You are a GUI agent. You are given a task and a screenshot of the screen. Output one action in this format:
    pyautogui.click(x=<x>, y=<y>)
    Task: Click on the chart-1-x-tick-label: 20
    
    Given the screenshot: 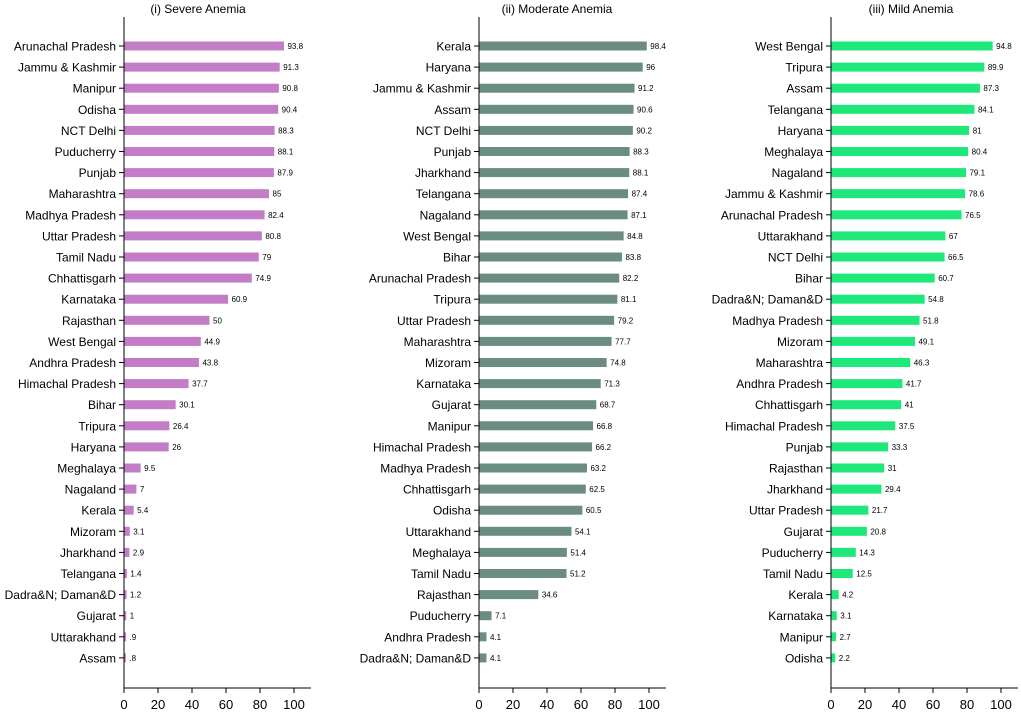 What is the action you would take?
    pyautogui.click(x=158, y=704)
    